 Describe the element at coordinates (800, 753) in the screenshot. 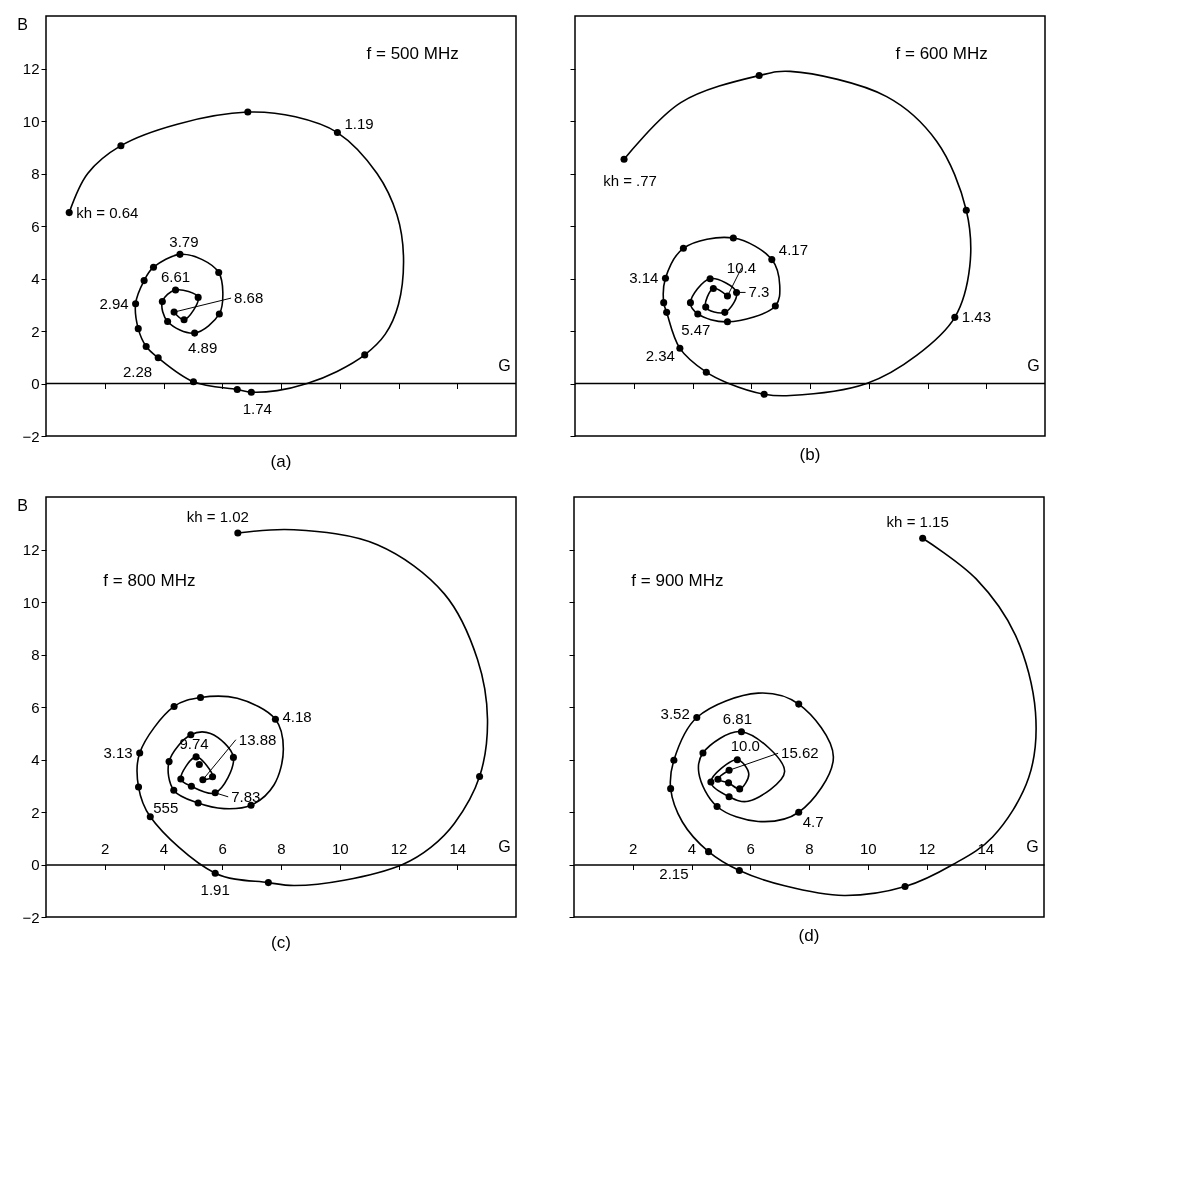

I see `annotation: 15.62` at that location.